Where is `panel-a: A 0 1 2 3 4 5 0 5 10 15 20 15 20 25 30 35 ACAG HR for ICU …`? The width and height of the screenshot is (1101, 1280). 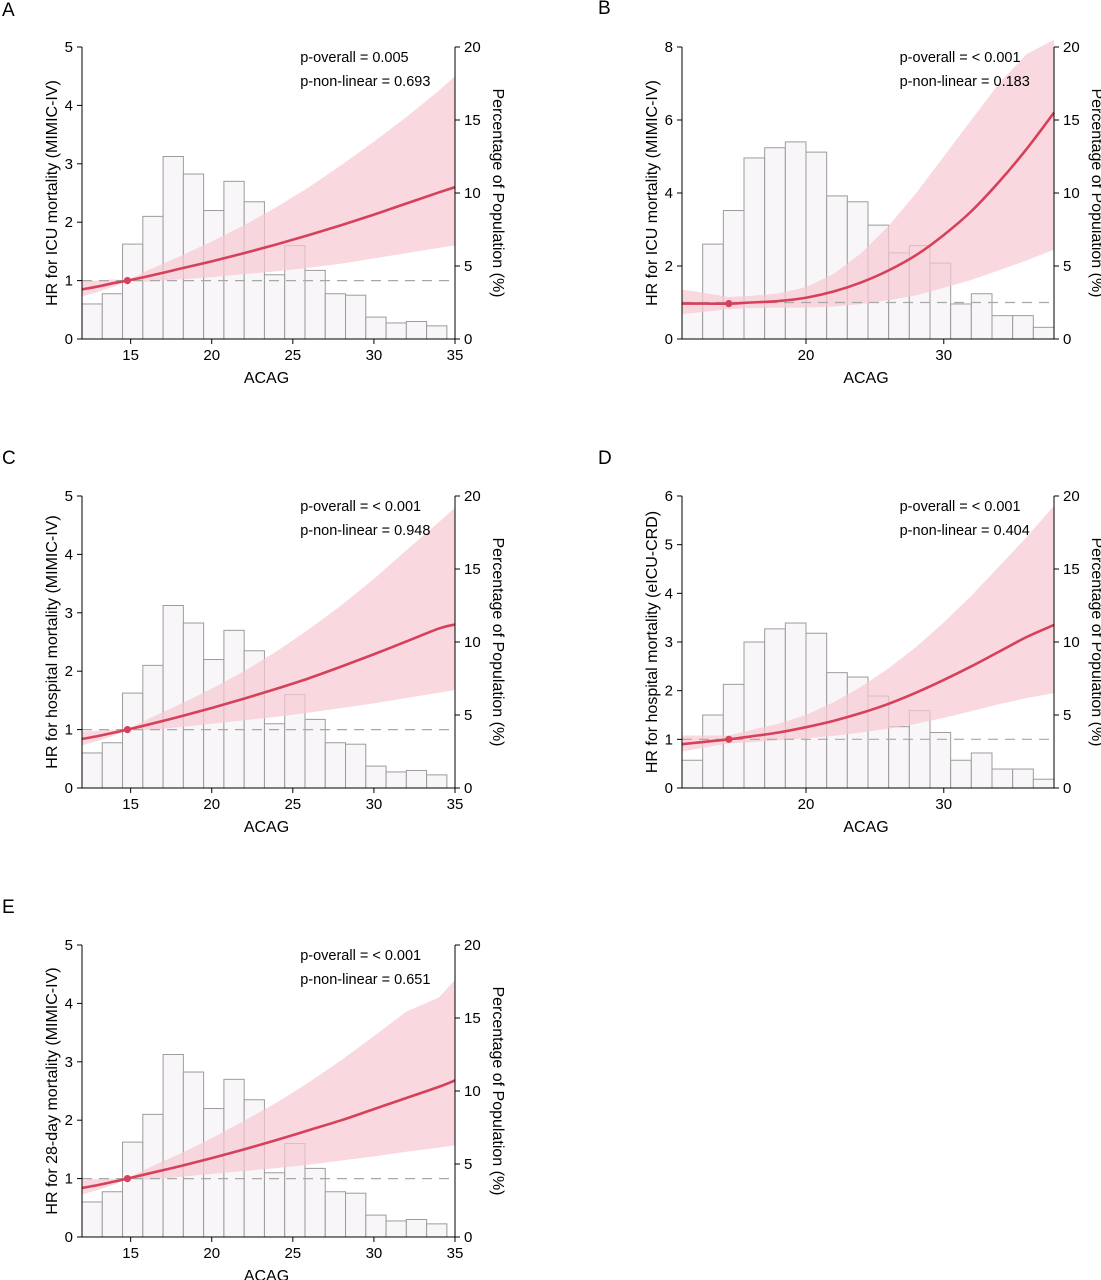
panel-a: A 0 1 2 3 4 5 0 5 10 15 20 15 20 25 30 35 ACAG HR for ICU … is located at coordinates (254, 193).